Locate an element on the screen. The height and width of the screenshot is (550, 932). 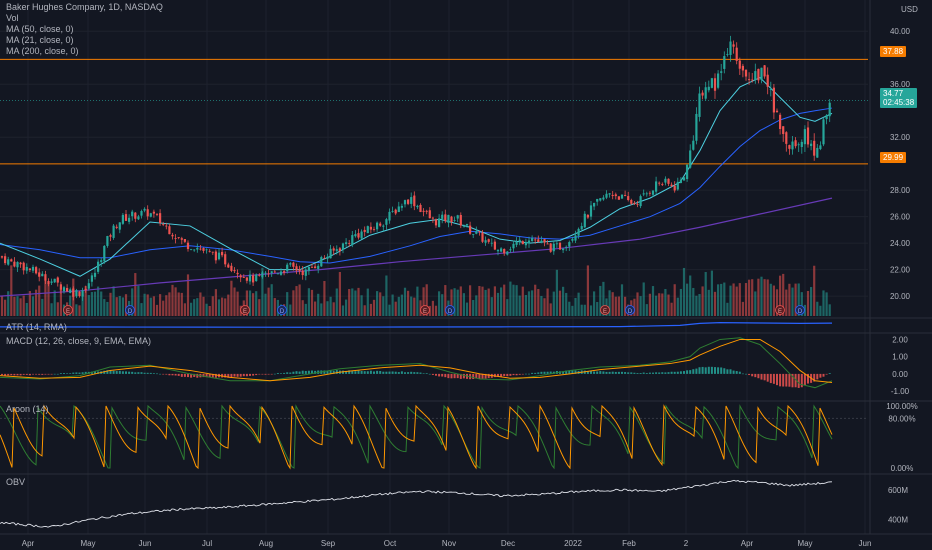
earnings-marker-letter: E is located at coordinates (780, 312).